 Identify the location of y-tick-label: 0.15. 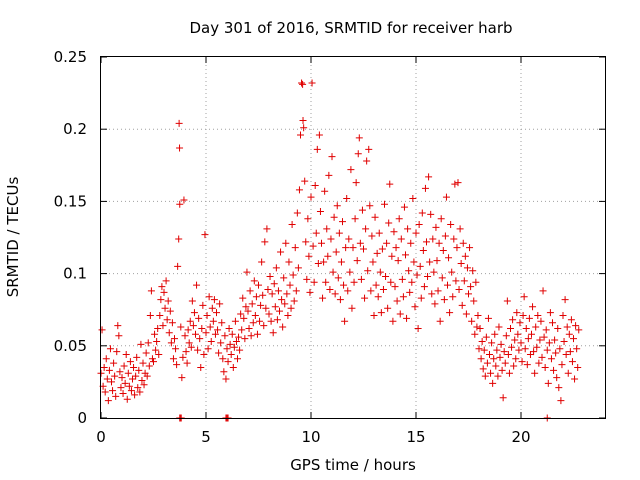
(70, 201).